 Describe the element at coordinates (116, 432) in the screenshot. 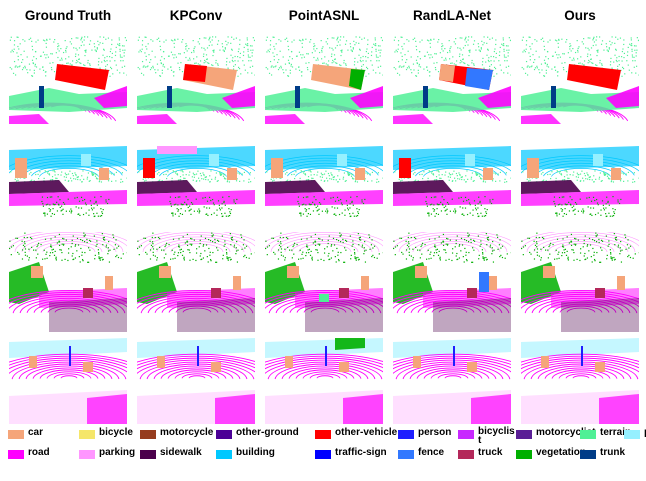

I see `legend-label: bicycle` at that location.